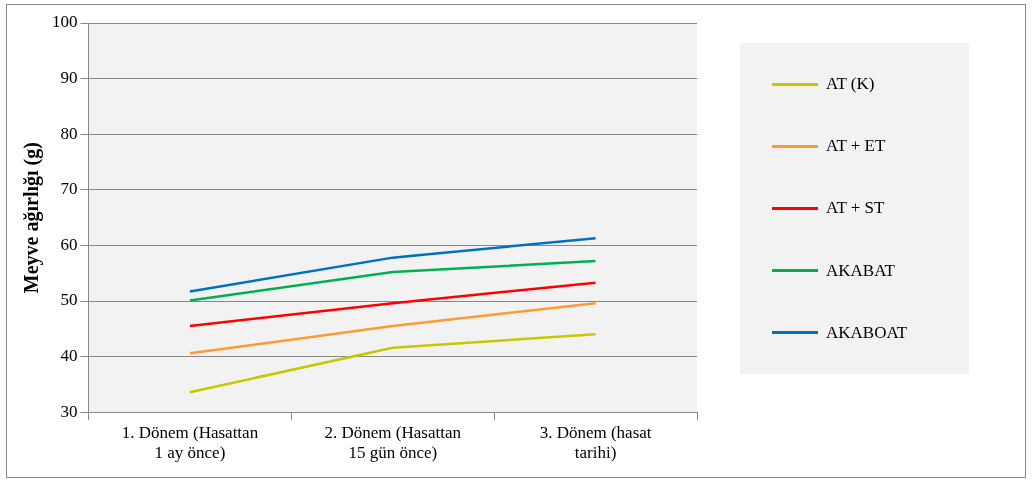 The height and width of the screenshot is (482, 1034). I want to click on y-tick-label: 70, so click(69, 189).